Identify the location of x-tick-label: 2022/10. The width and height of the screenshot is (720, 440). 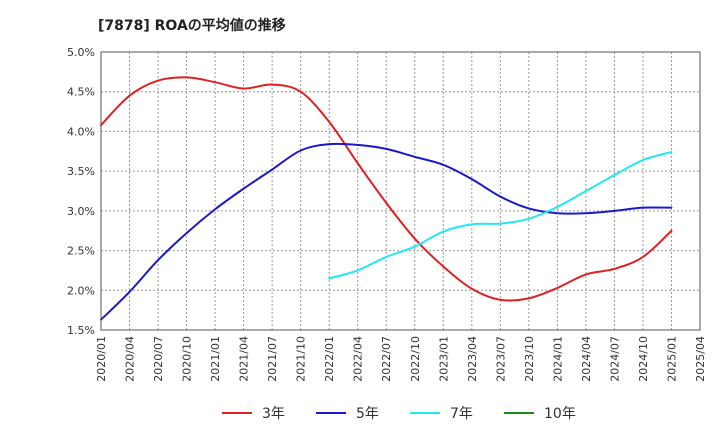
(415, 359).